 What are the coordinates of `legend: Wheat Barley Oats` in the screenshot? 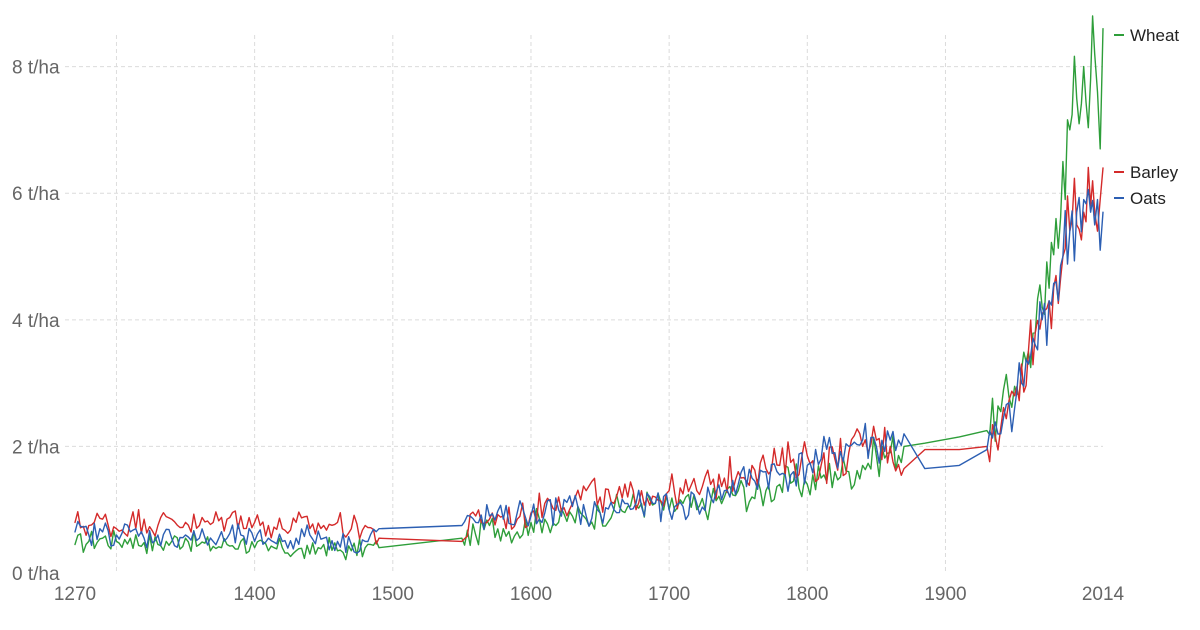 It's located at (1146, 117).